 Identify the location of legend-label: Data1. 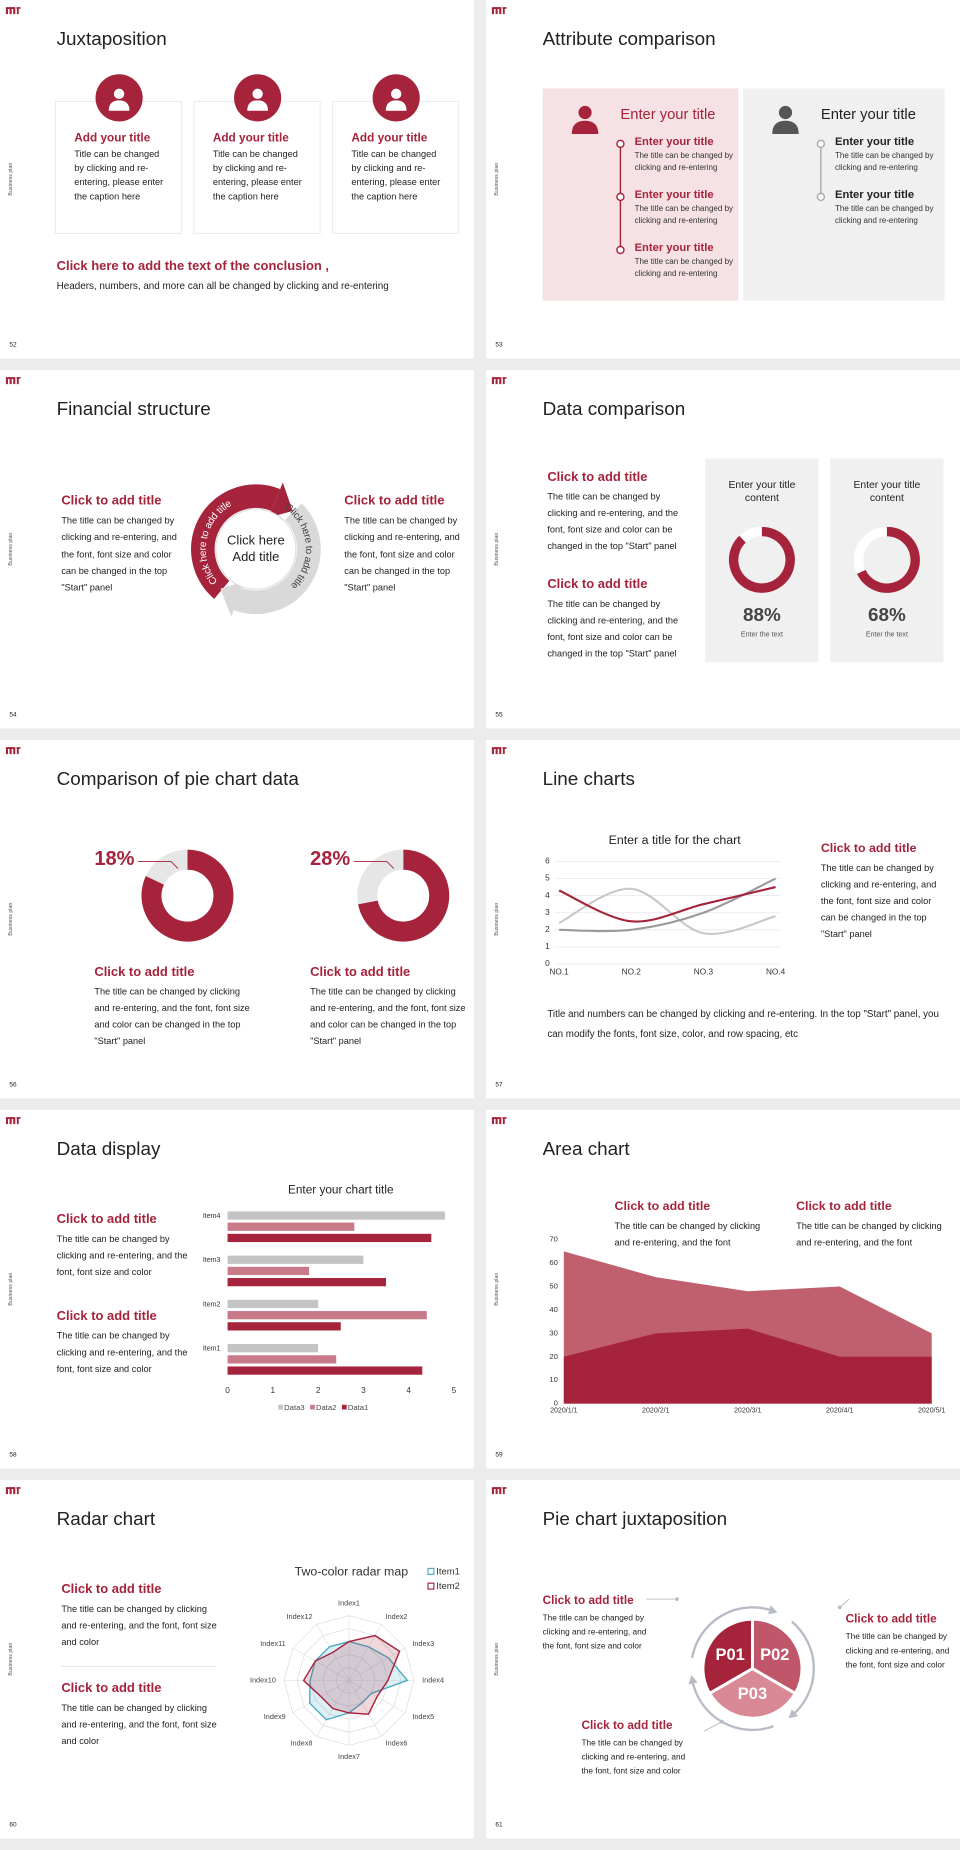
(358, 1407).